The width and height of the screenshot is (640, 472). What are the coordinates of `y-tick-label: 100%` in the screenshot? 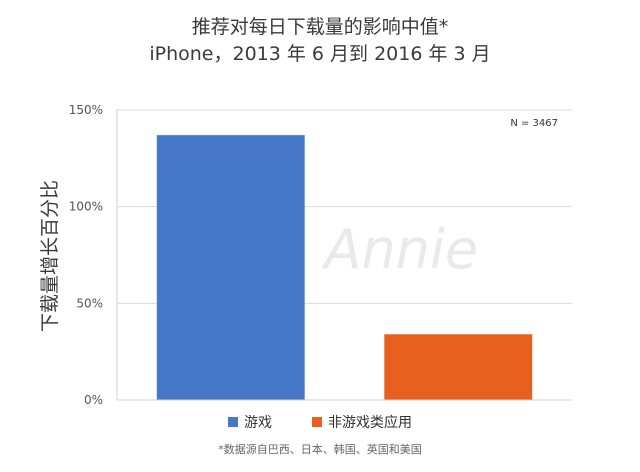 It's located at (86, 207).